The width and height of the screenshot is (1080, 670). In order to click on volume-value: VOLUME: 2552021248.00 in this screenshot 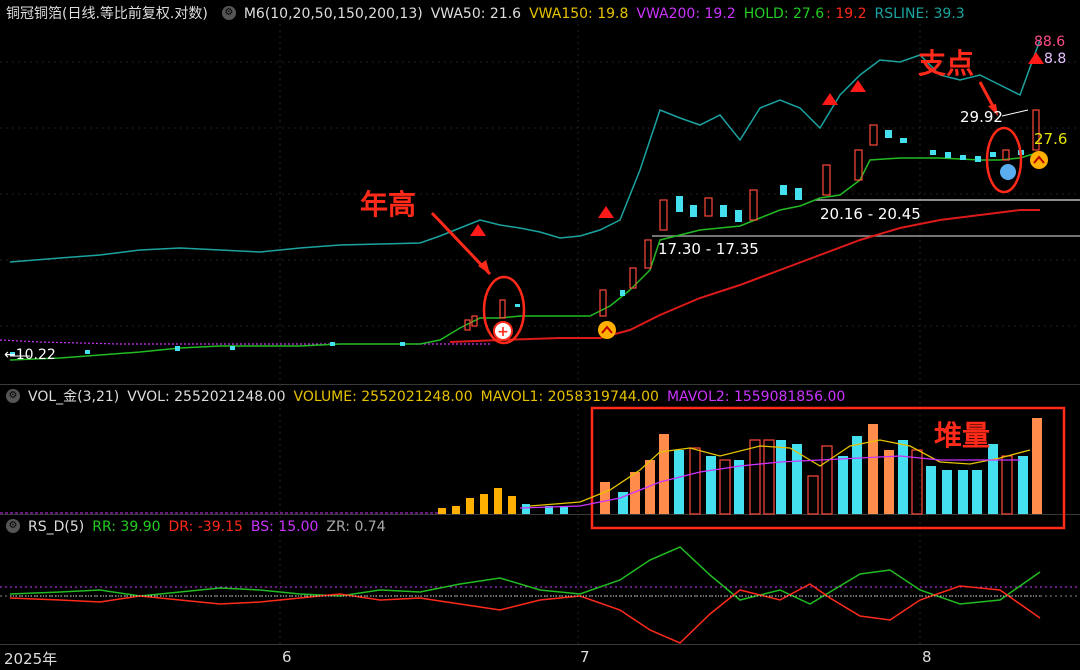, I will do `click(383, 397)`.